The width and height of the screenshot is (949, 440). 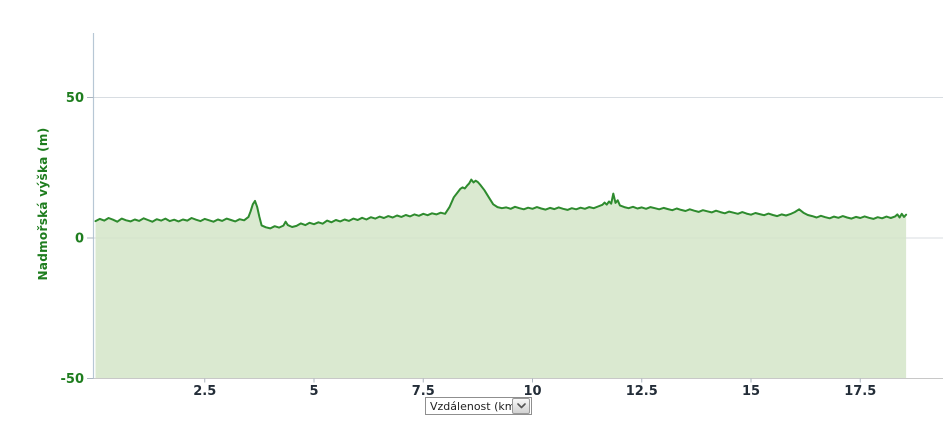 What do you see at coordinates (860, 391) in the screenshot?
I see `x-tick-label: 17.5` at bounding box center [860, 391].